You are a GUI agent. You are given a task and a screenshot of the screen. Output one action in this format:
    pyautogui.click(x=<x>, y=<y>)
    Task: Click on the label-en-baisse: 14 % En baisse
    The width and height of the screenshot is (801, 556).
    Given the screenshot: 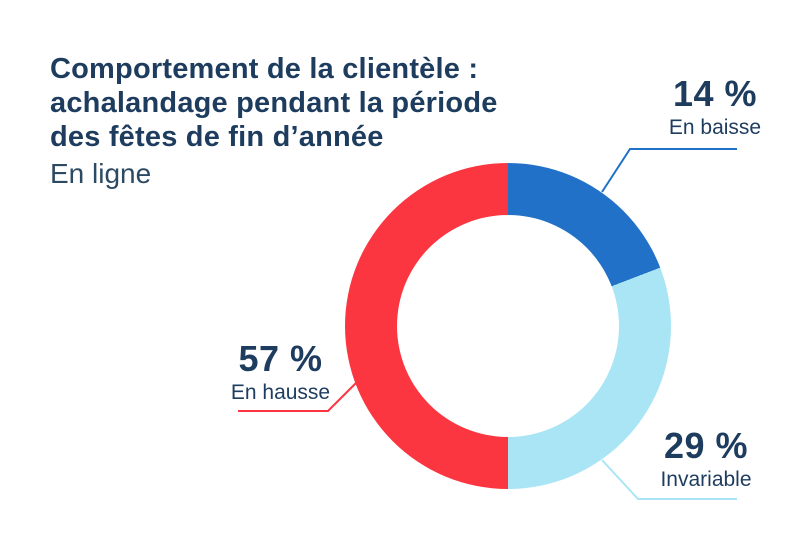 What is the action you would take?
    pyautogui.click(x=715, y=107)
    